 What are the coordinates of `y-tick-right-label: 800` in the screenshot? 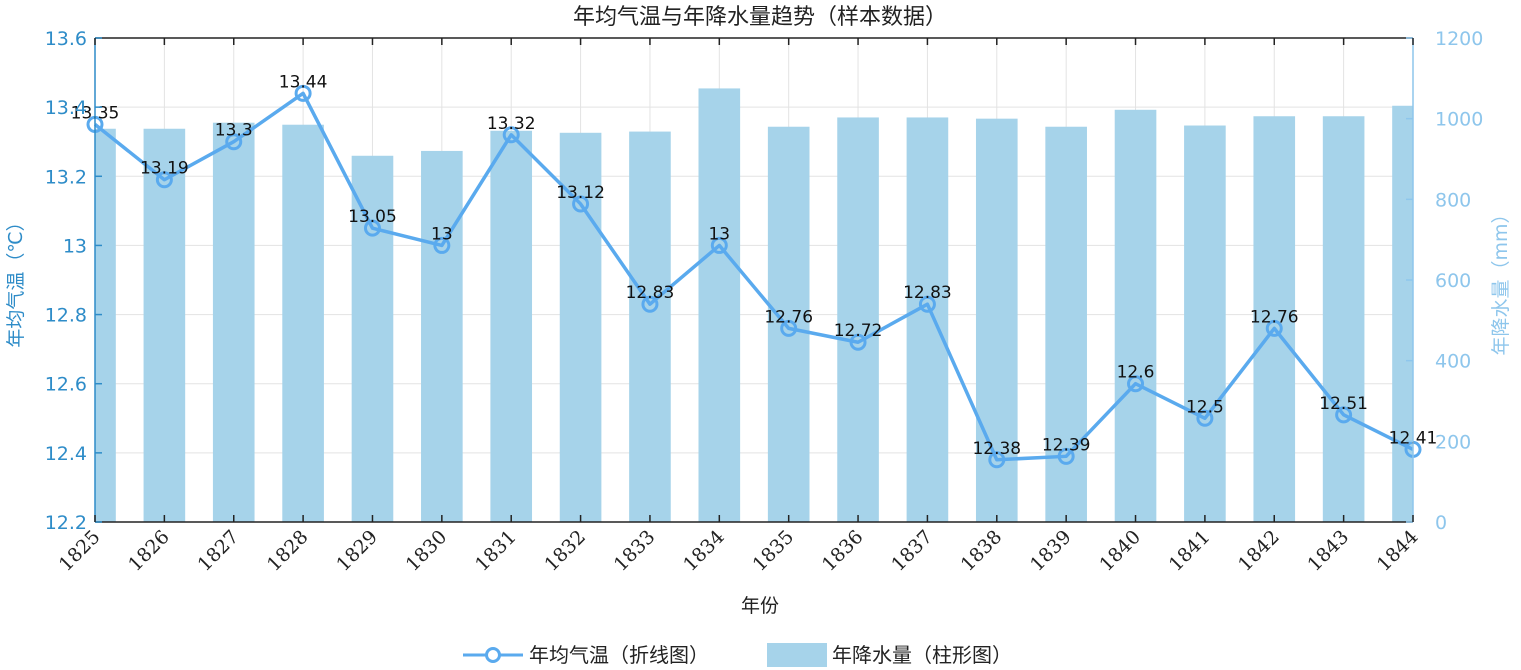 It's located at (1453, 200).